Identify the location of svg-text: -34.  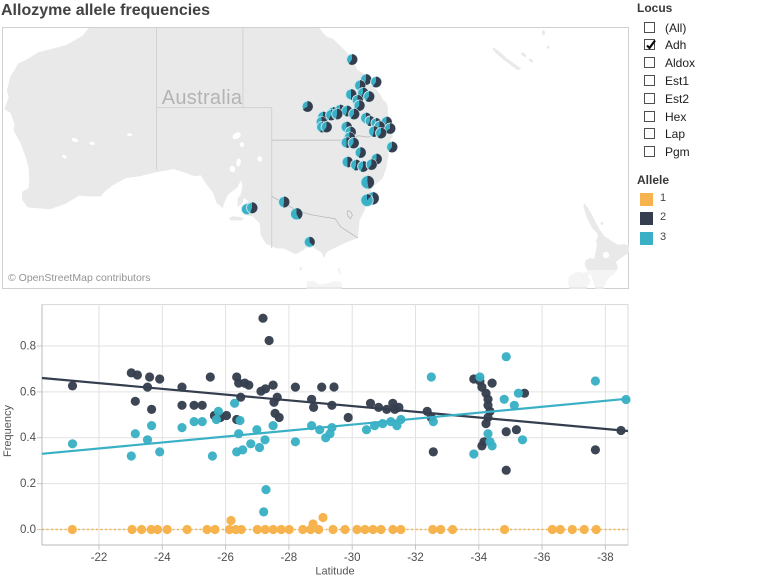
(478, 558).